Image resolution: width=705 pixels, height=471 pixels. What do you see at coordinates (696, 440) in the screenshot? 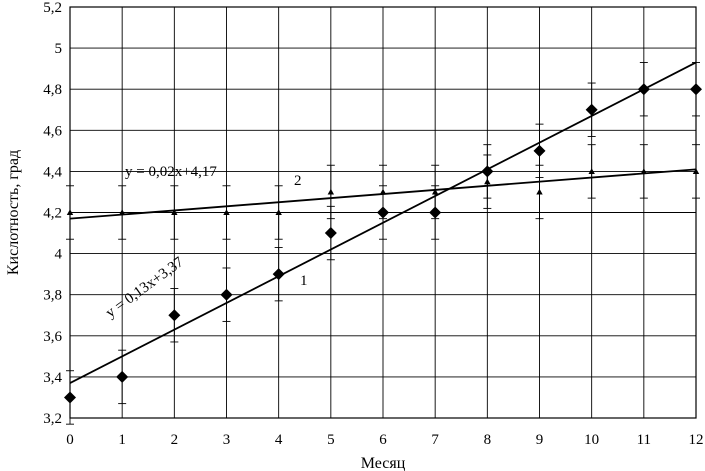
I see `x-tick-label: 12` at bounding box center [696, 440].